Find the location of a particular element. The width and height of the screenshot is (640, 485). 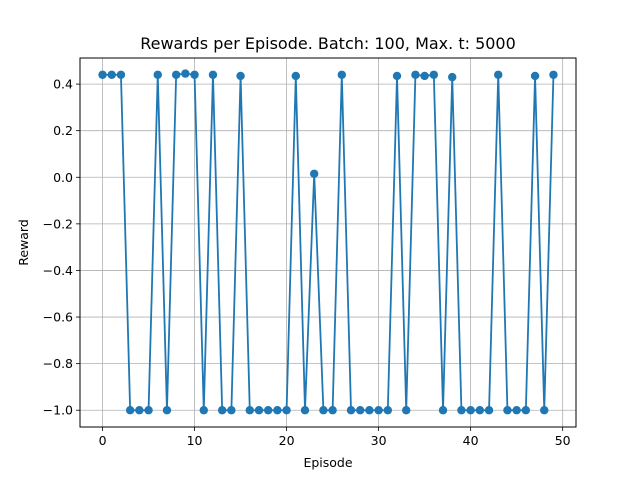

x-tick-label: 40 is located at coordinates (471, 440).